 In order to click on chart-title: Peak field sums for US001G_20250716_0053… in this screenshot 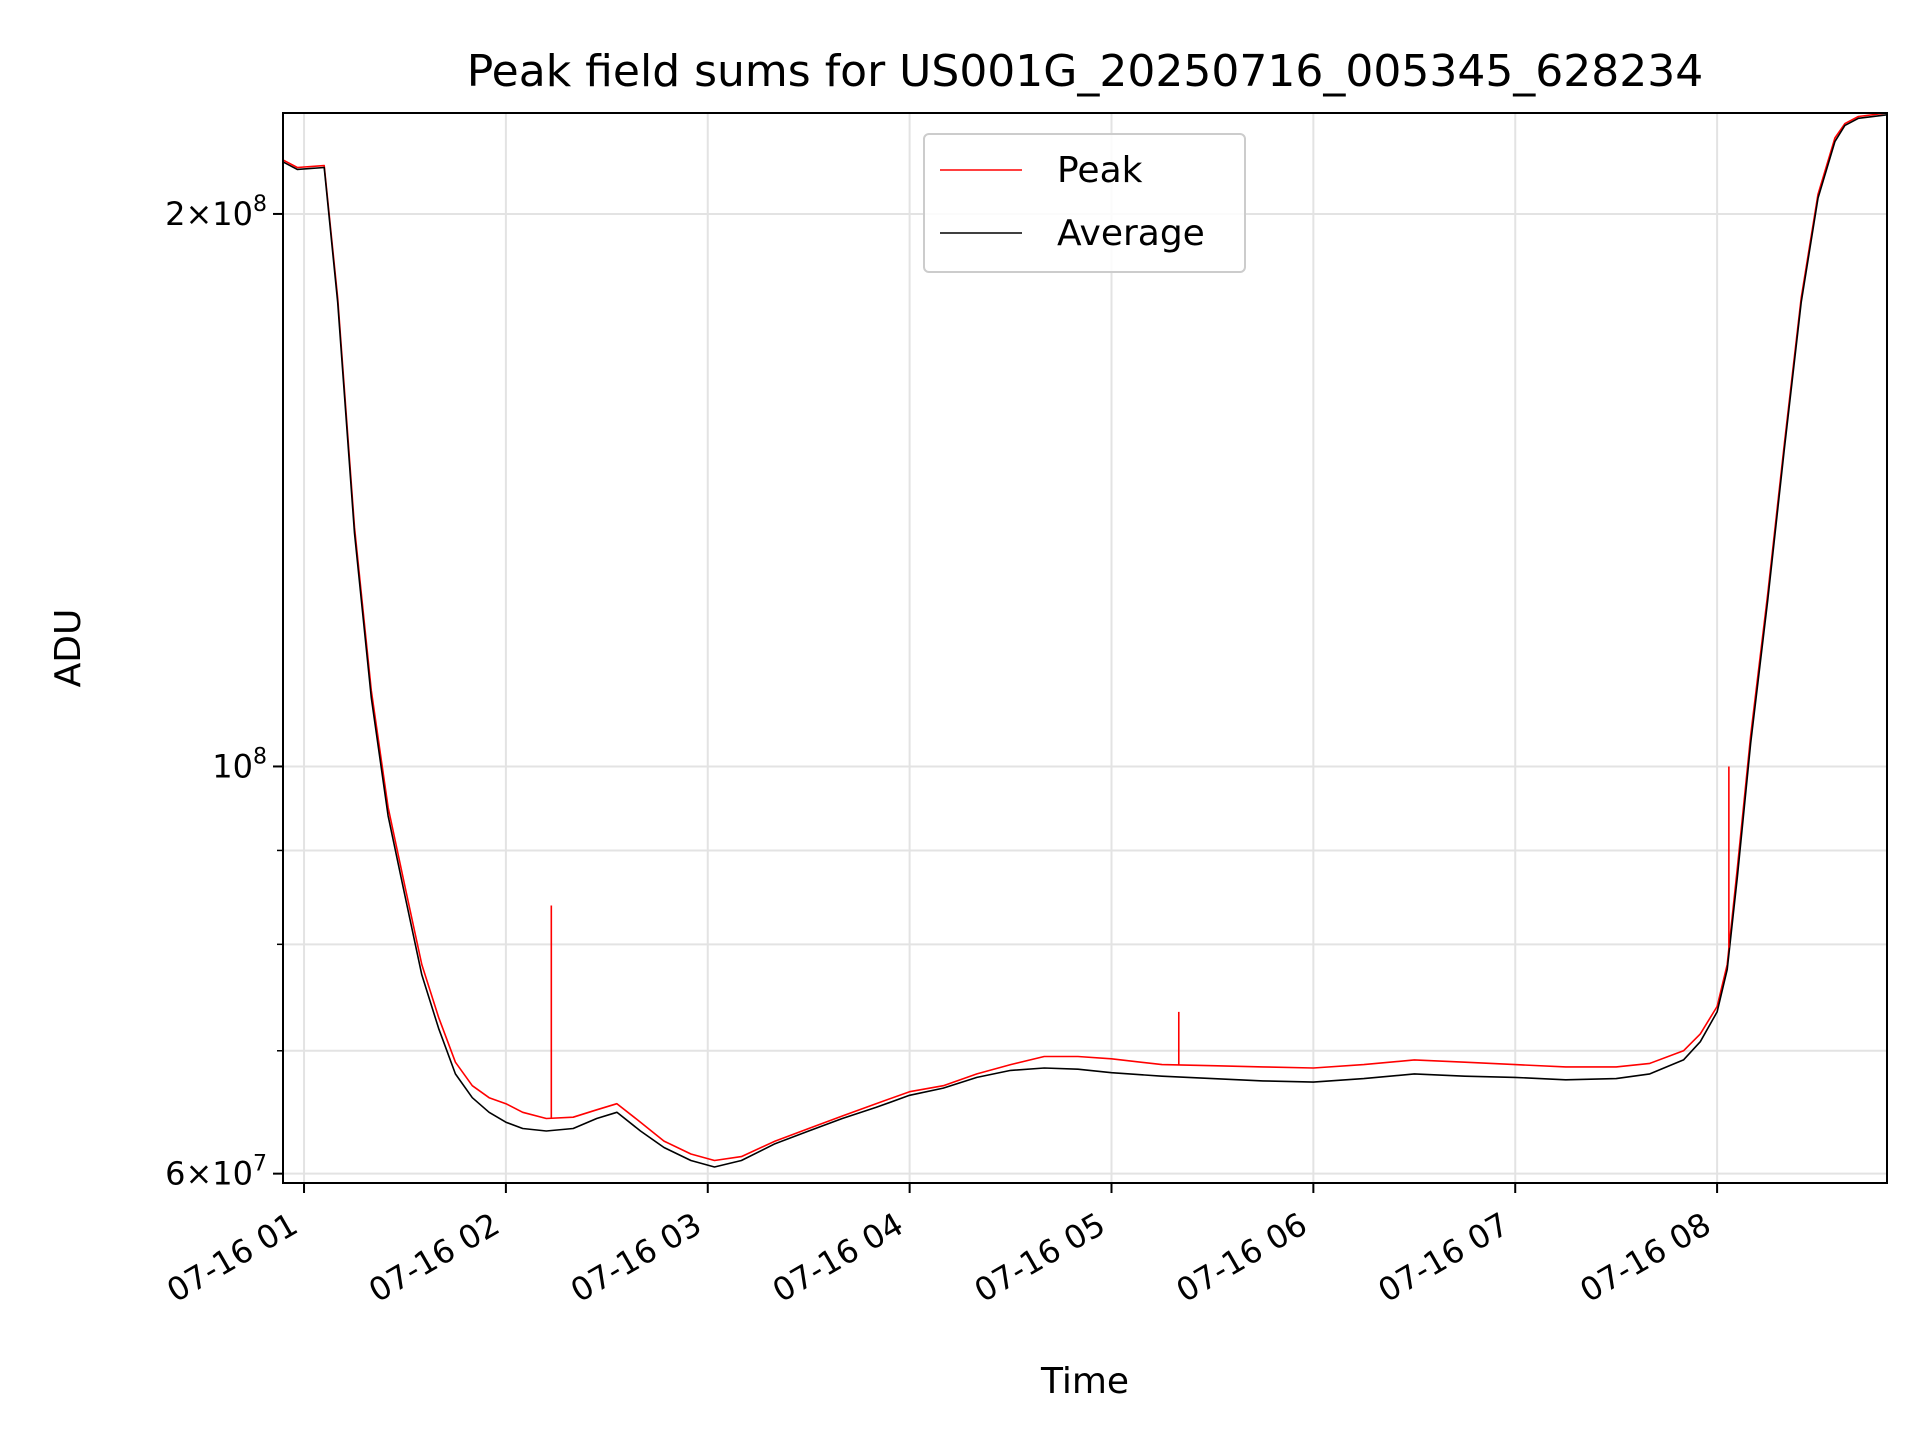, I will do `click(1085, 71)`.